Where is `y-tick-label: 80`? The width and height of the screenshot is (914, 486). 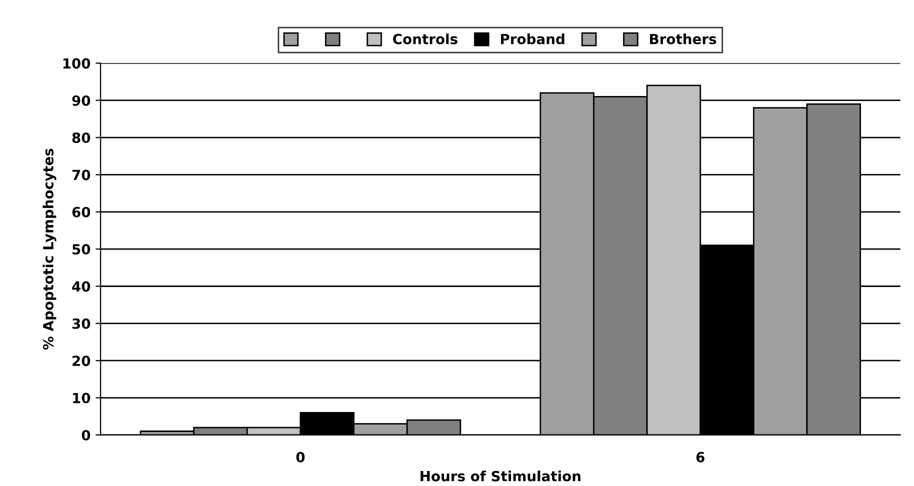
y-tick-label: 80 is located at coordinates (81, 138).